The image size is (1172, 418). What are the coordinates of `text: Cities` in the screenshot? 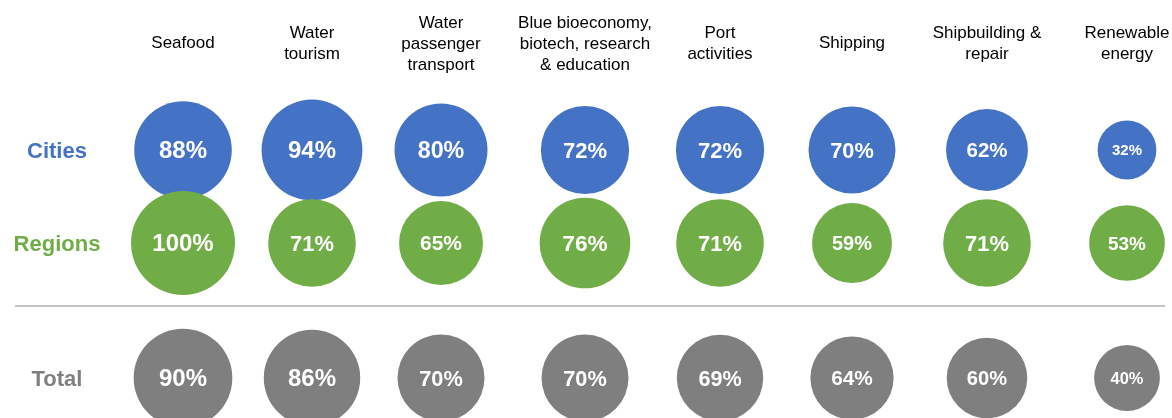 It's located at (57, 150).